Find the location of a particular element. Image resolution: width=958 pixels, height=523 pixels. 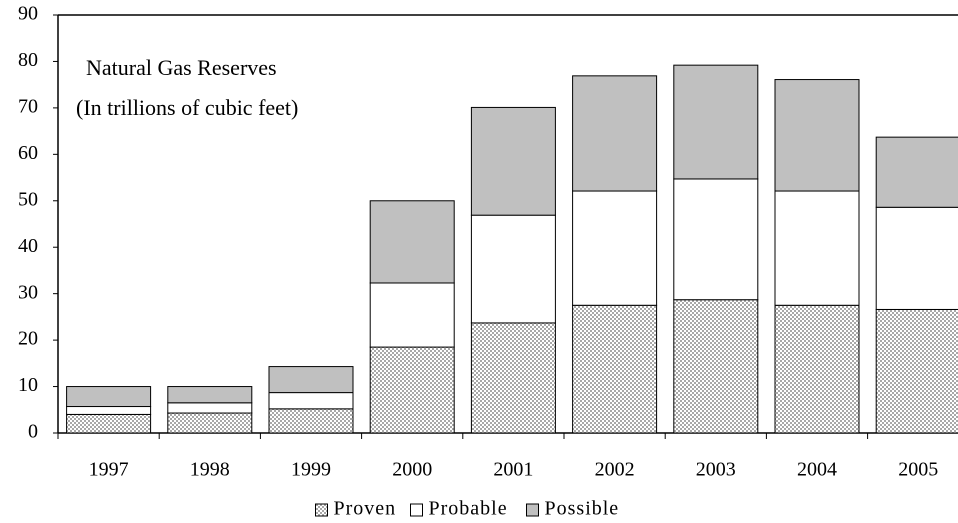

legend-label: Possible is located at coordinates (582, 509).